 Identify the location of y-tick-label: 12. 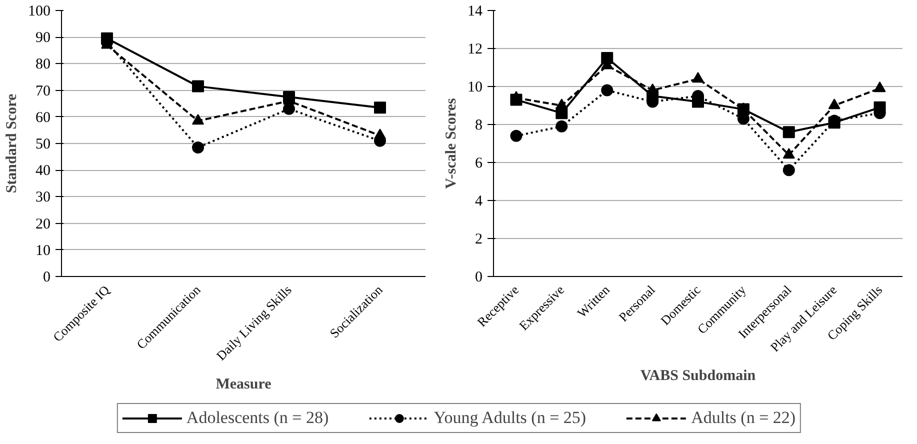
(475, 50).